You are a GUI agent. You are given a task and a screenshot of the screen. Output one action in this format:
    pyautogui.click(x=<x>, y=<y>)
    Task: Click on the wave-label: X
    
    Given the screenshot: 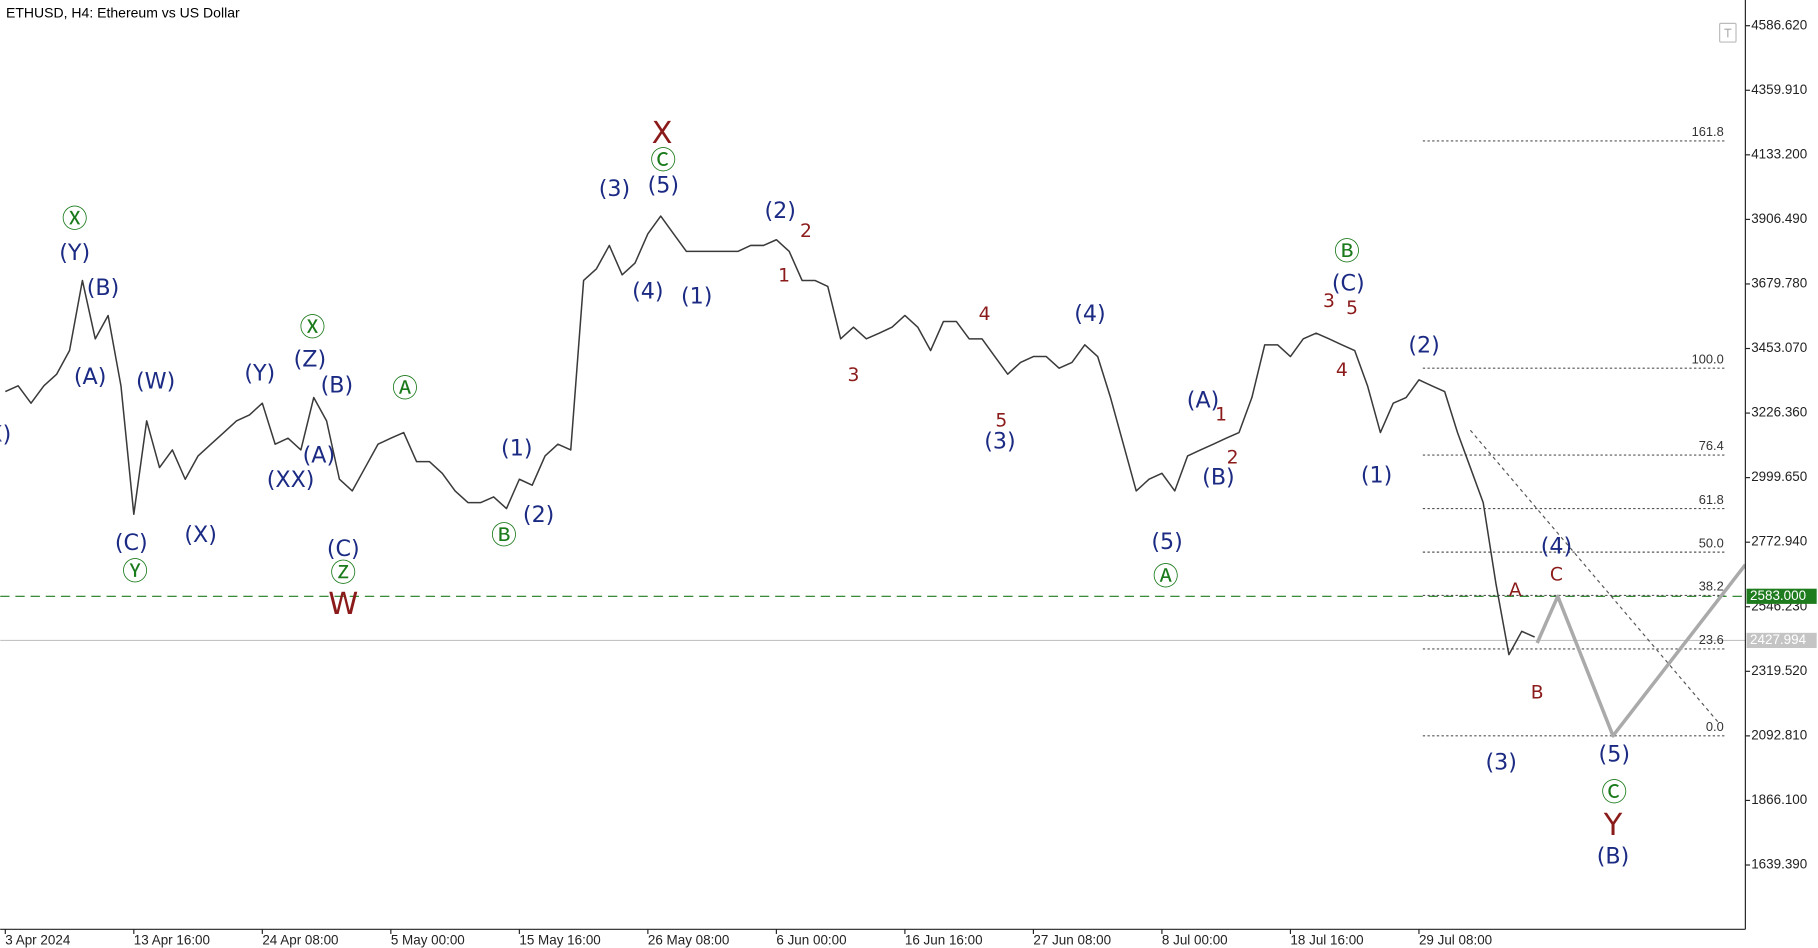 What is the action you would take?
    pyautogui.click(x=662, y=133)
    